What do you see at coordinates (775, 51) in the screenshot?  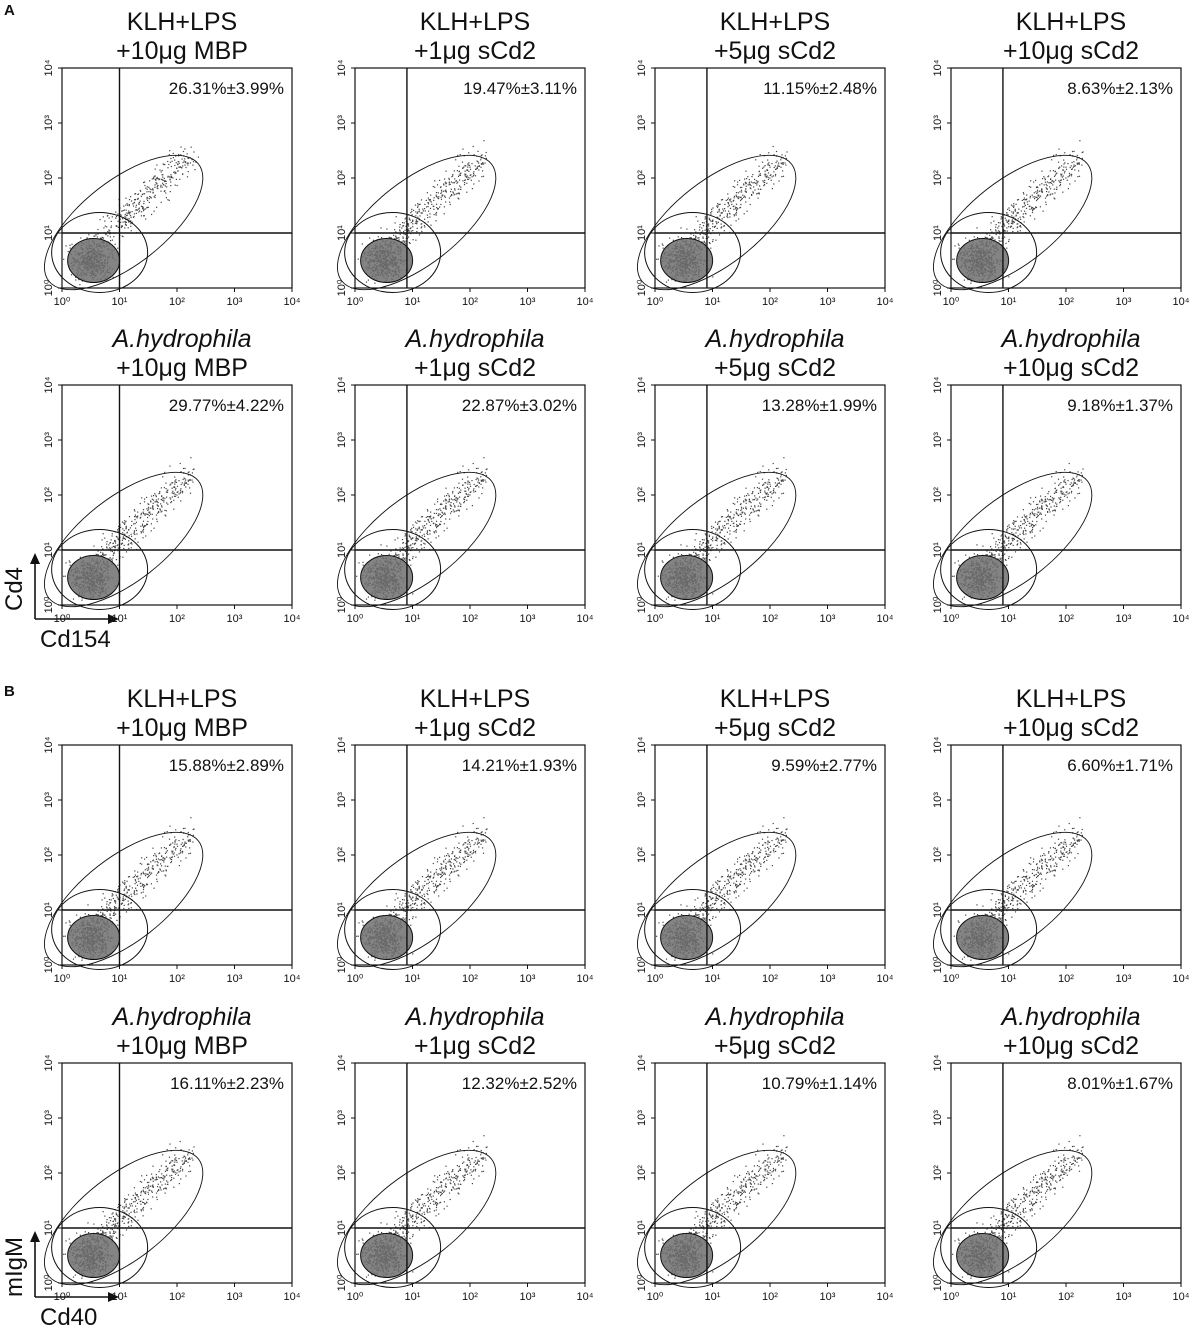 I see `plot-title-line: +5μg sCd2` at bounding box center [775, 51].